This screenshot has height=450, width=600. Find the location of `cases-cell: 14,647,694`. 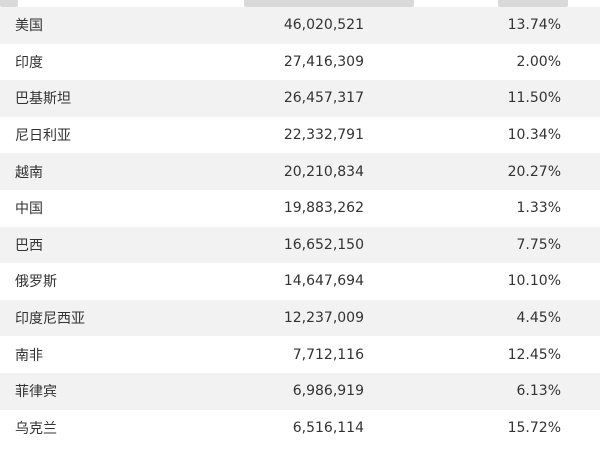

cases-cell: 14,647,694 is located at coordinates (323, 281).